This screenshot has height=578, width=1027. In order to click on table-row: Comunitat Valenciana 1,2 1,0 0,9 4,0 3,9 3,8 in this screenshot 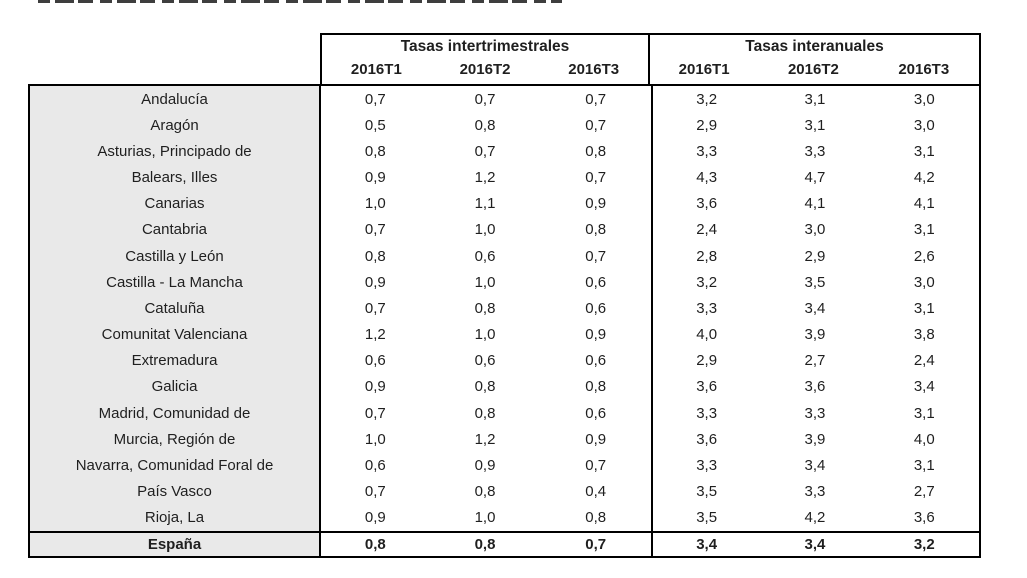, I will do `click(504, 334)`.